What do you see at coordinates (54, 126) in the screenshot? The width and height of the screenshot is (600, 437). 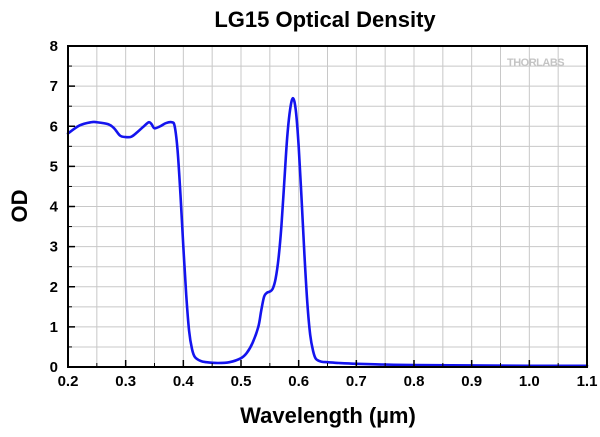 I see `y-tick-label: 6` at bounding box center [54, 126].